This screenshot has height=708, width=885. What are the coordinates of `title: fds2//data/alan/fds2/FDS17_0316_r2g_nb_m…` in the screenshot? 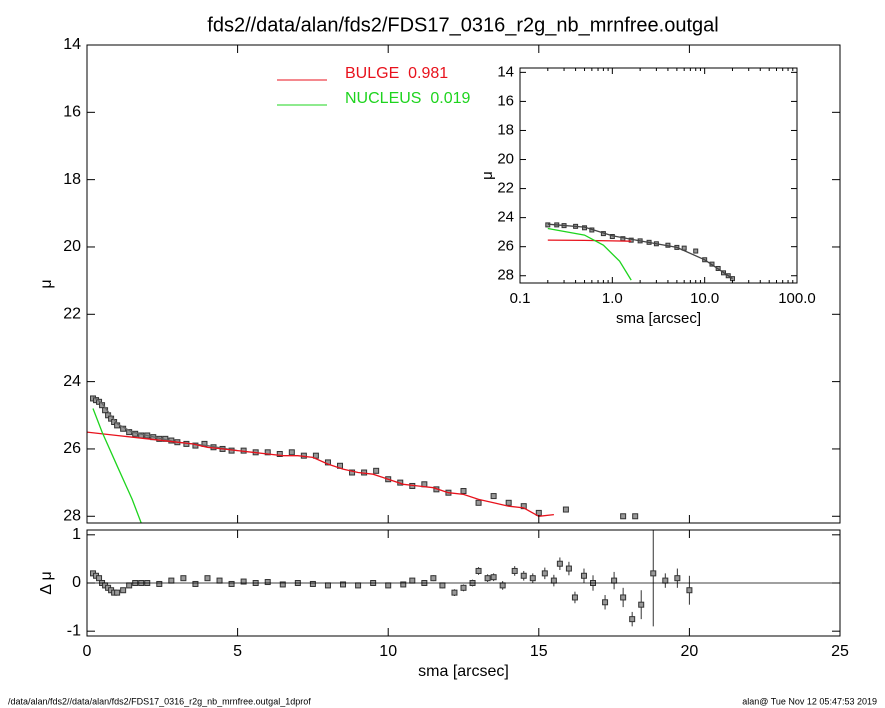 It's located at (462, 25).